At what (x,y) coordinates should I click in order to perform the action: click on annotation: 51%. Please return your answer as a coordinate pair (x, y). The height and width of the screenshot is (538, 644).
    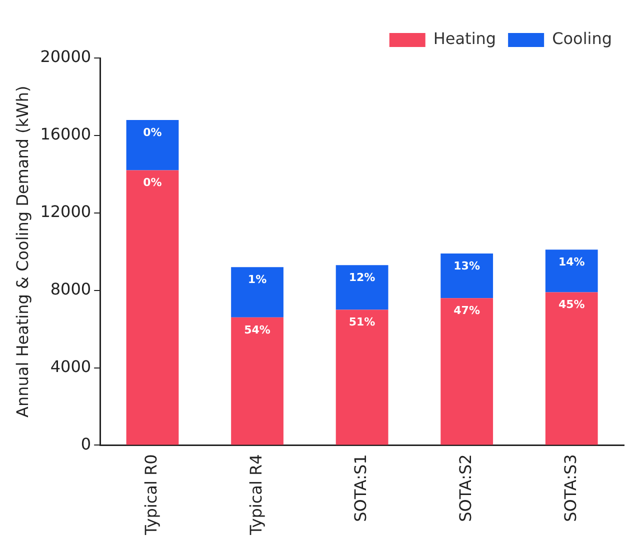
    Looking at the image, I should click on (362, 322).